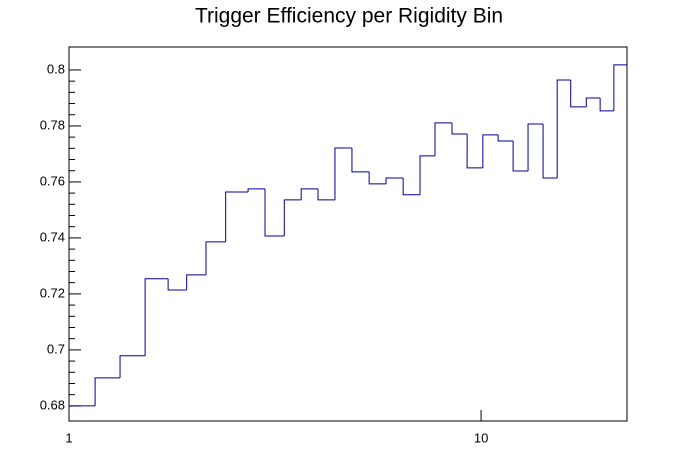  What do you see at coordinates (68, 437) in the screenshot?
I see `x-tick-label: 1` at bounding box center [68, 437].